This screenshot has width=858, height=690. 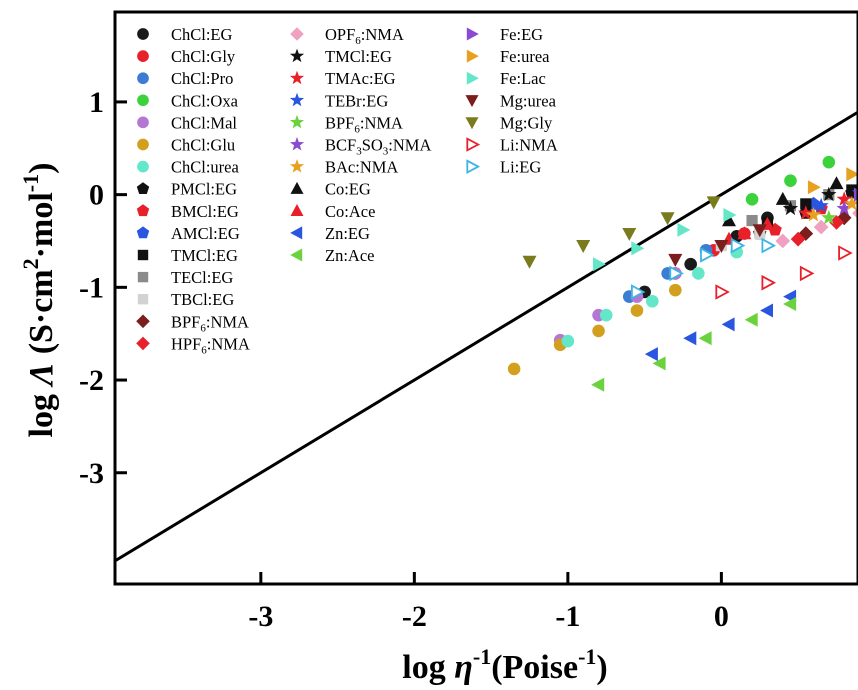 I want to click on legend-label: ChCl:Gly, so click(x=203, y=56).